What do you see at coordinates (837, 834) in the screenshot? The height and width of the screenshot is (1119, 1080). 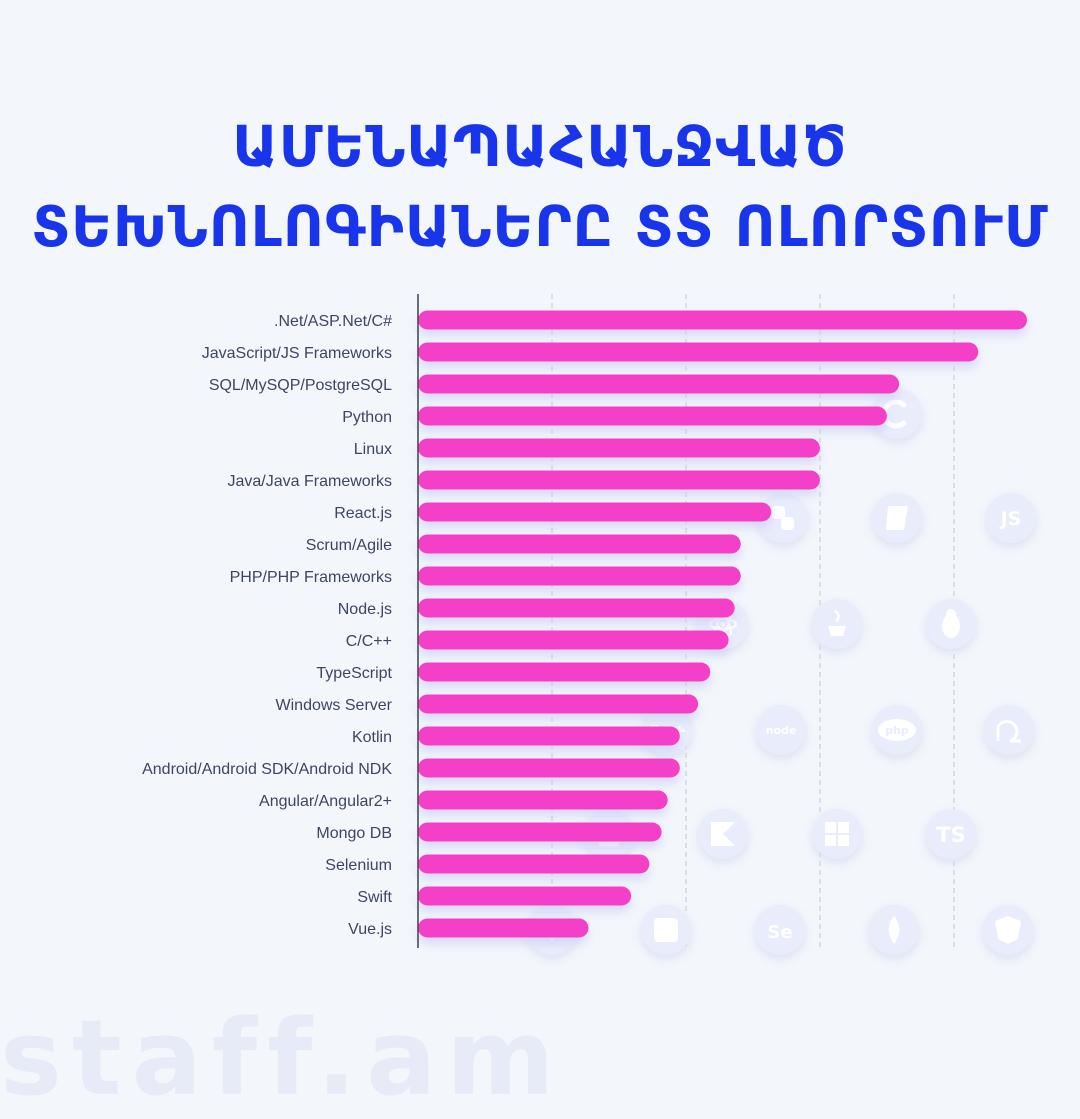 I see `windows-icon` at bounding box center [837, 834].